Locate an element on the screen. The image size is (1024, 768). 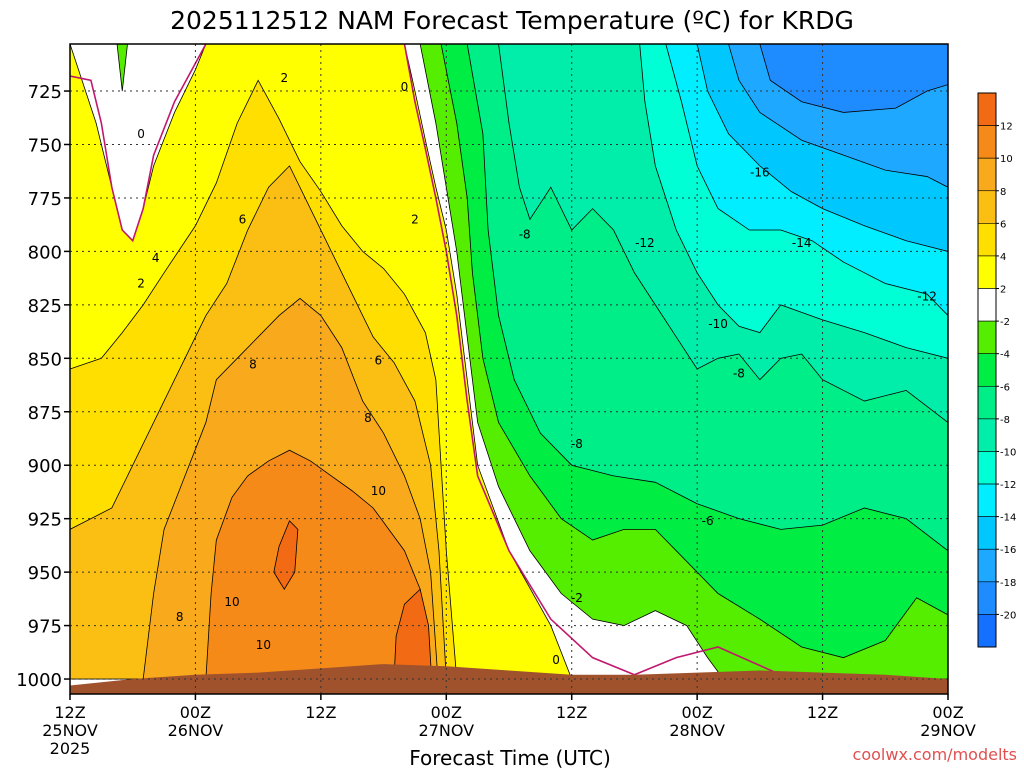
y-tick-label: 900 is located at coordinates (45, 466).